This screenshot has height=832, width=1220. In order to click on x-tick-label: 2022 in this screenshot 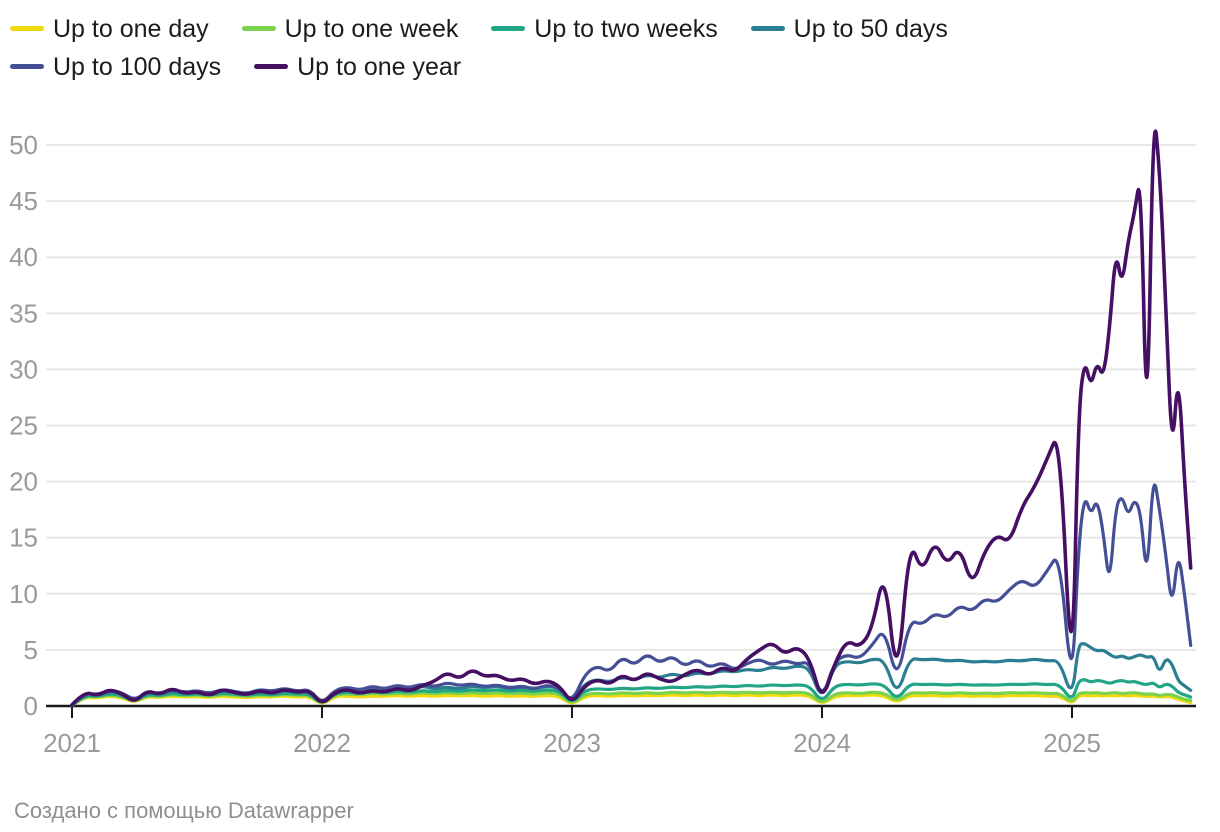, I will do `click(322, 743)`.